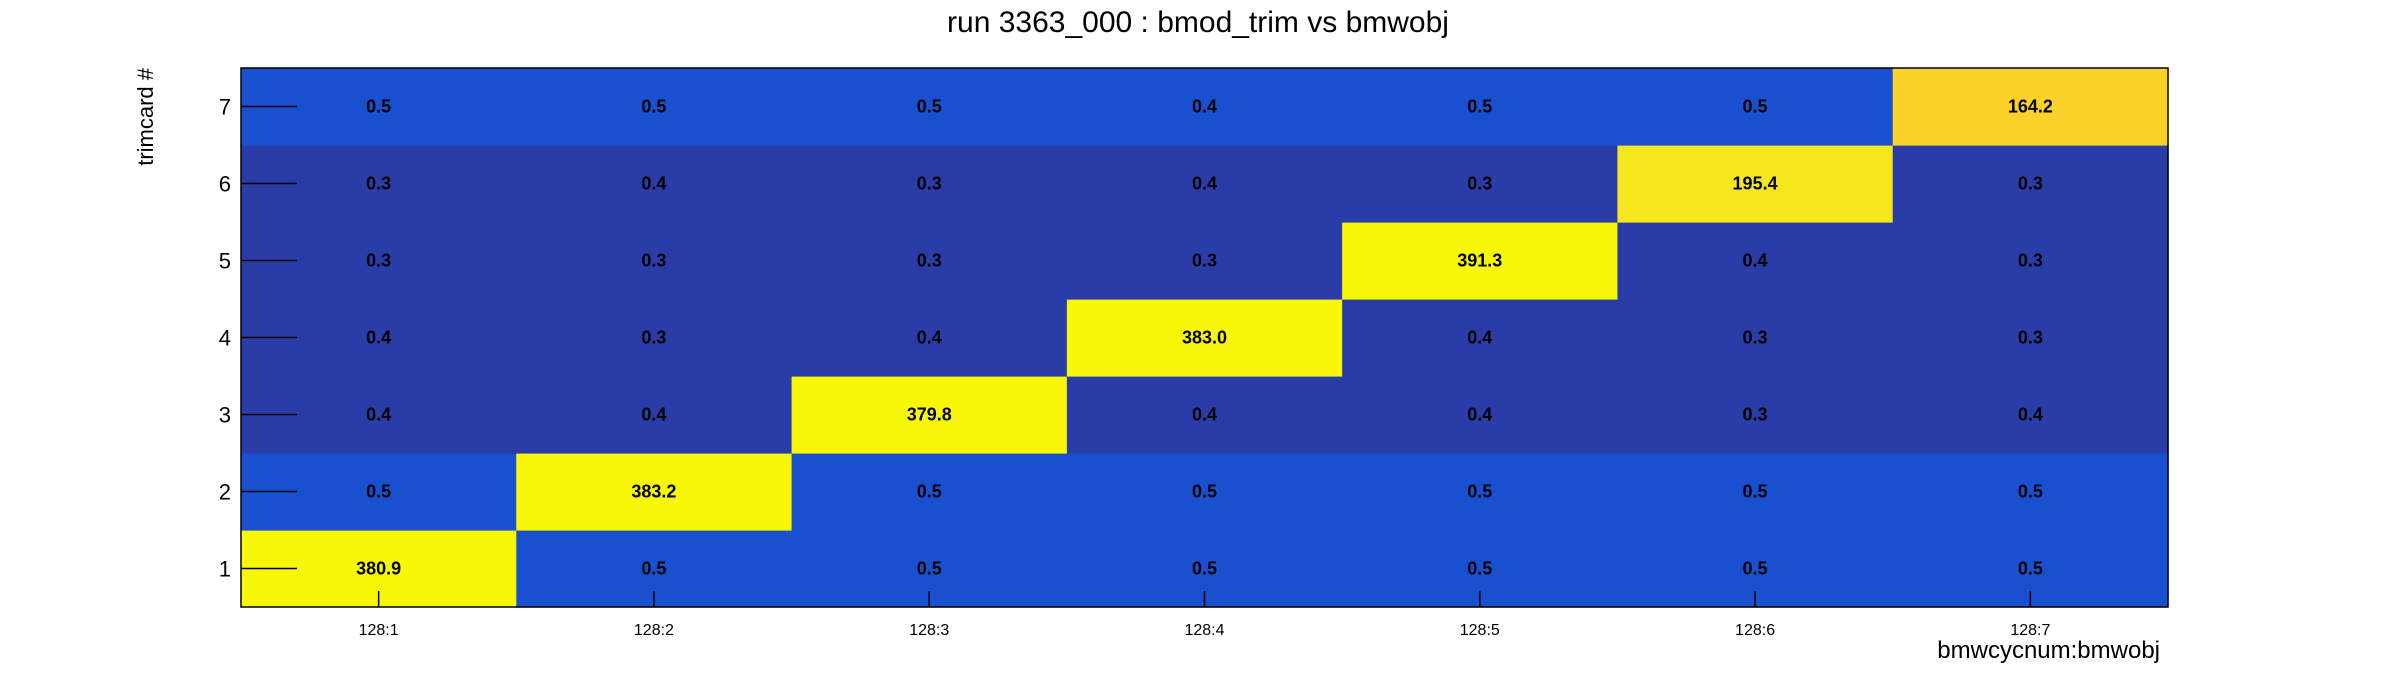 This screenshot has width=2396, height=677. Describe the element at coordinates (225, 415) in the screenshot. I see `y-tick-label: 3` at that location.